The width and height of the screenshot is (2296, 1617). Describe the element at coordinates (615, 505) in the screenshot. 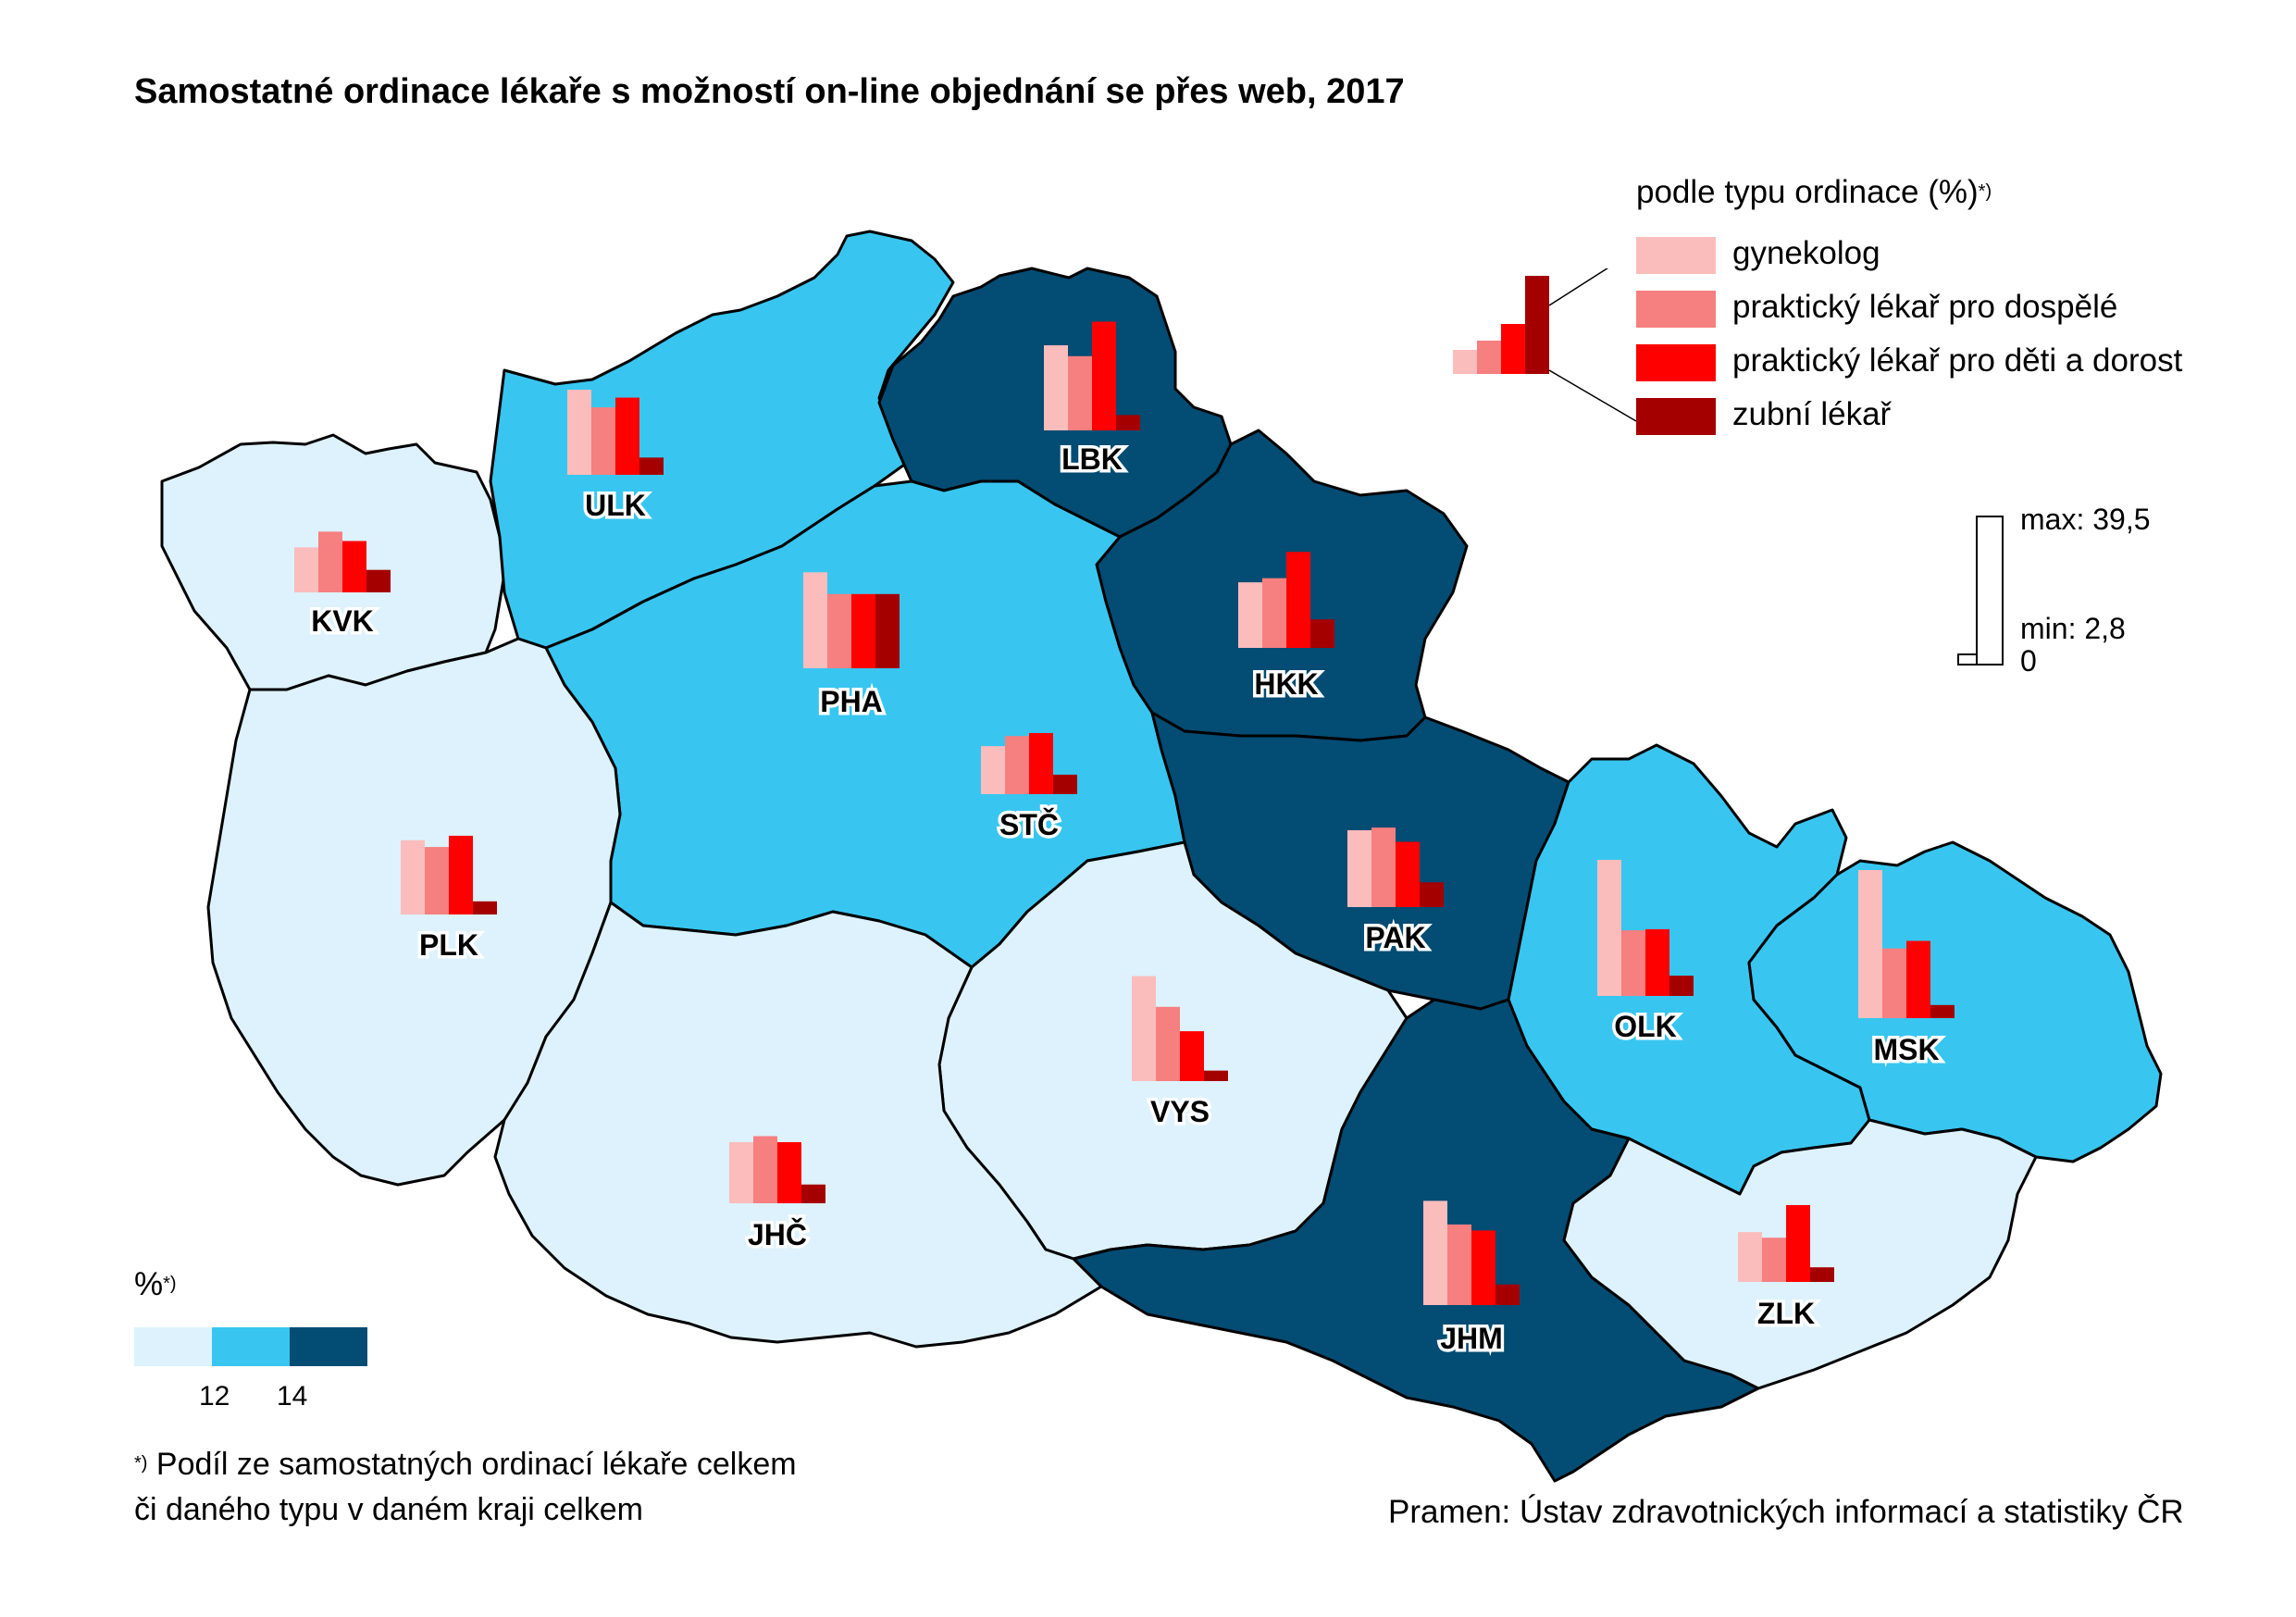

I see `region-label-ulk: ULK` at that location.